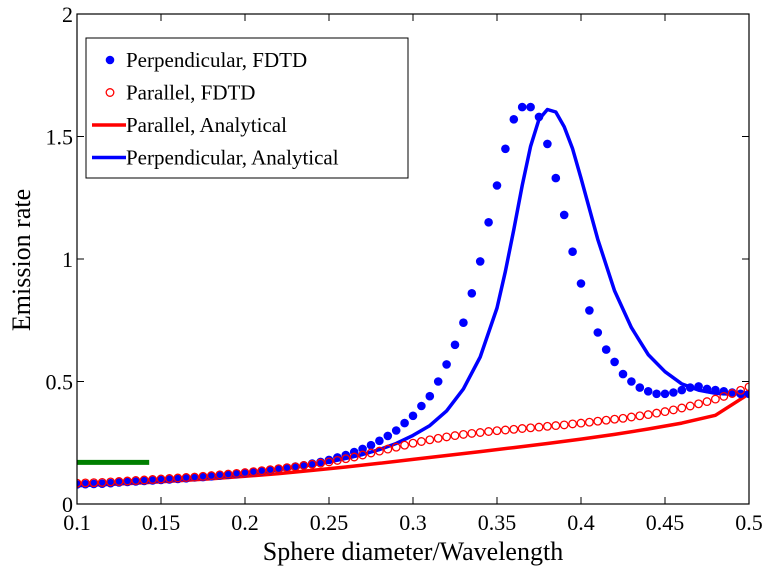 This screenshot has width=766, height=572. What do you see at coordinates (110, 92) in the screenshot?
I see `legend-marker-circle` at bounding box center [110, 92].